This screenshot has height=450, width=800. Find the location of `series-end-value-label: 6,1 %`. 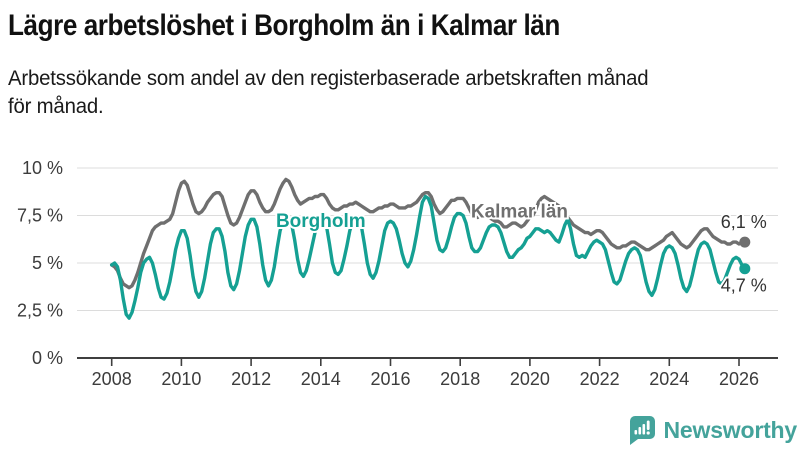

series-end-value-label: 6,1 % is located at coordinates (744, 222).